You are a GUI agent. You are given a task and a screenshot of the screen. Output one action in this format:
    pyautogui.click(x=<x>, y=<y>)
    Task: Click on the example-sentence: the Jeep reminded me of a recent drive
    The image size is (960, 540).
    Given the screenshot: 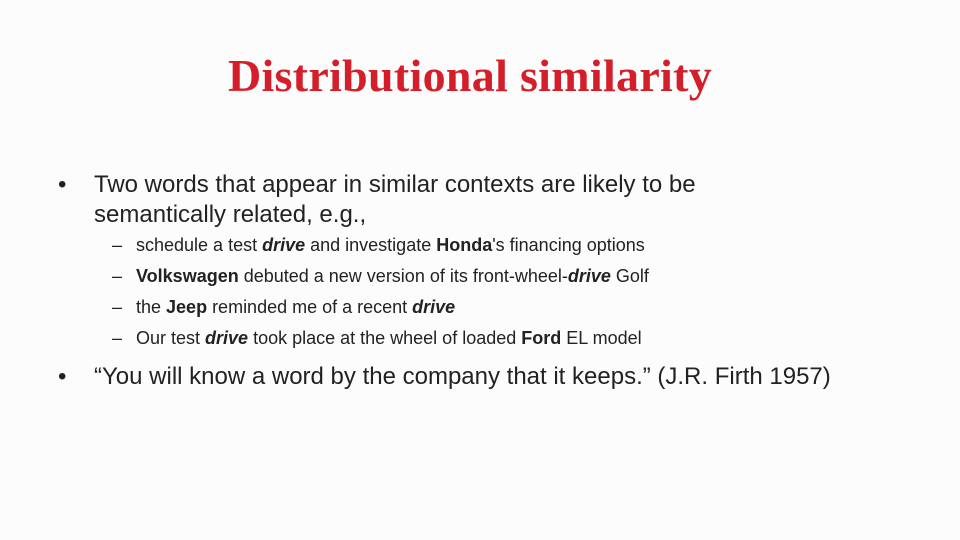 What is the action you would take?
    pyautogui.click(x=295, y=307)
    